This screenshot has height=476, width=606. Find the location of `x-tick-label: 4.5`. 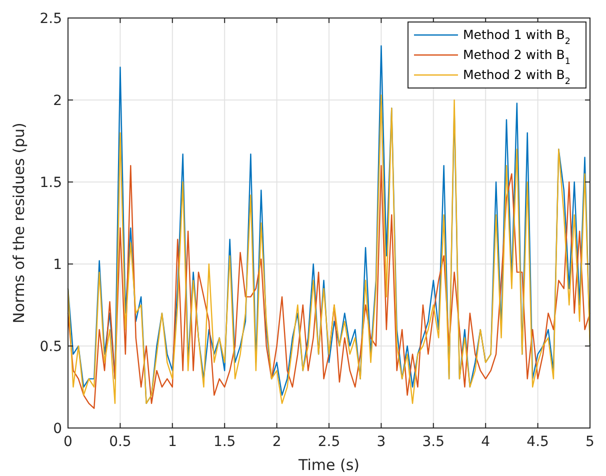

x-tick-label: 4.5 is located at coordinates (537, 442).